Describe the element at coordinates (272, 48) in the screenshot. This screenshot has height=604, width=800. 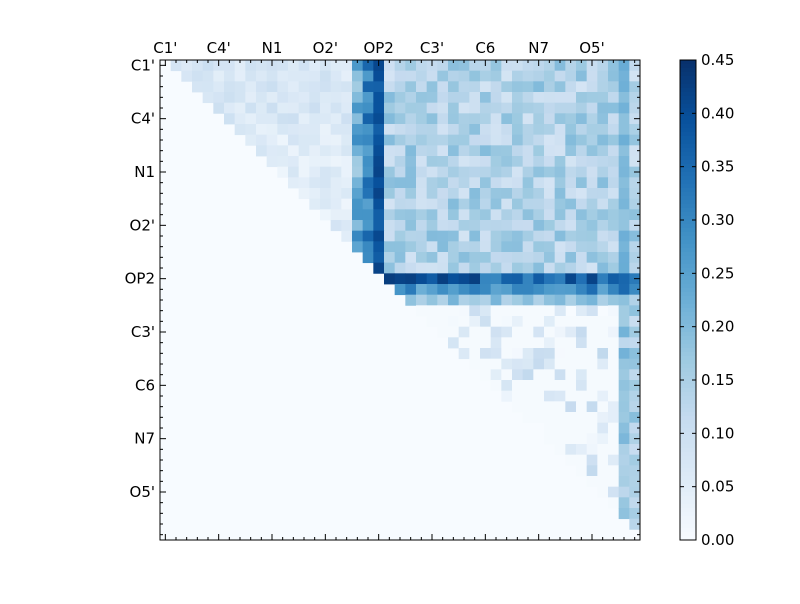
I see `x-tick-label: N1` at that location.